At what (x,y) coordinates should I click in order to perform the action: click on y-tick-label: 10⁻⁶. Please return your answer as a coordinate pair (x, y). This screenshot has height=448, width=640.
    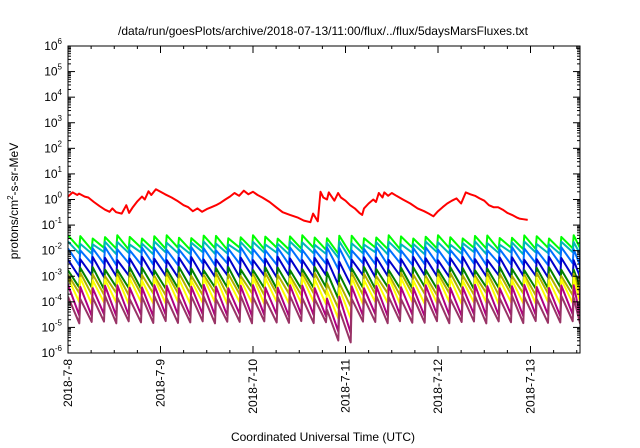
    Looking at the image, I should click on (52, 352).